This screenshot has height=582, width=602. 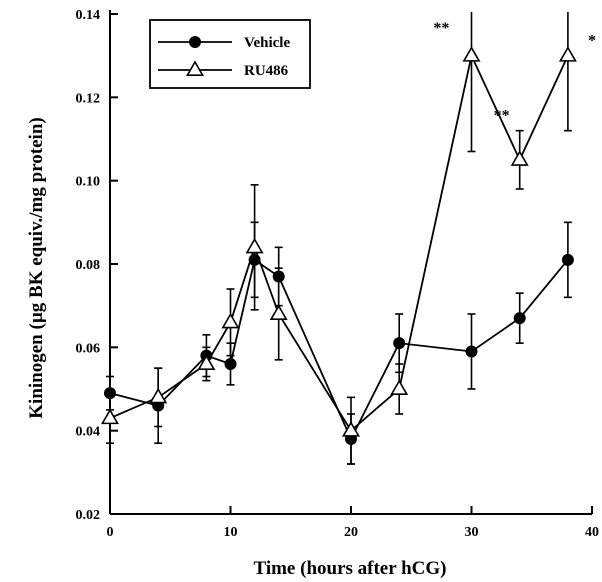 I want to click on x-axis-title: Time (hours after hCG), so click(x=350, y=568).